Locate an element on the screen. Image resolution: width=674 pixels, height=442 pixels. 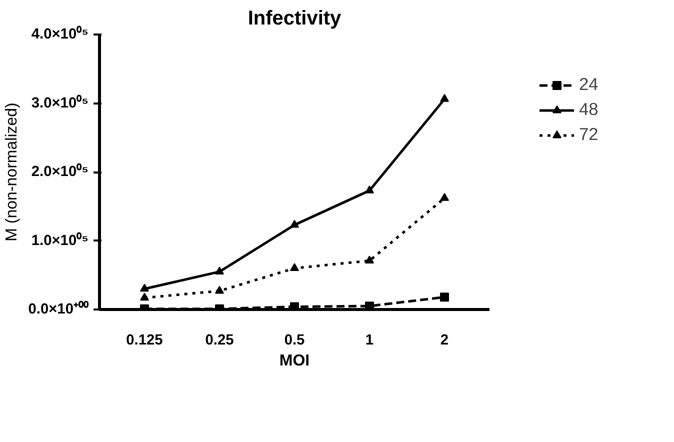
y-axis-title: M (non-normalized) is located at coordinates (11, 172).